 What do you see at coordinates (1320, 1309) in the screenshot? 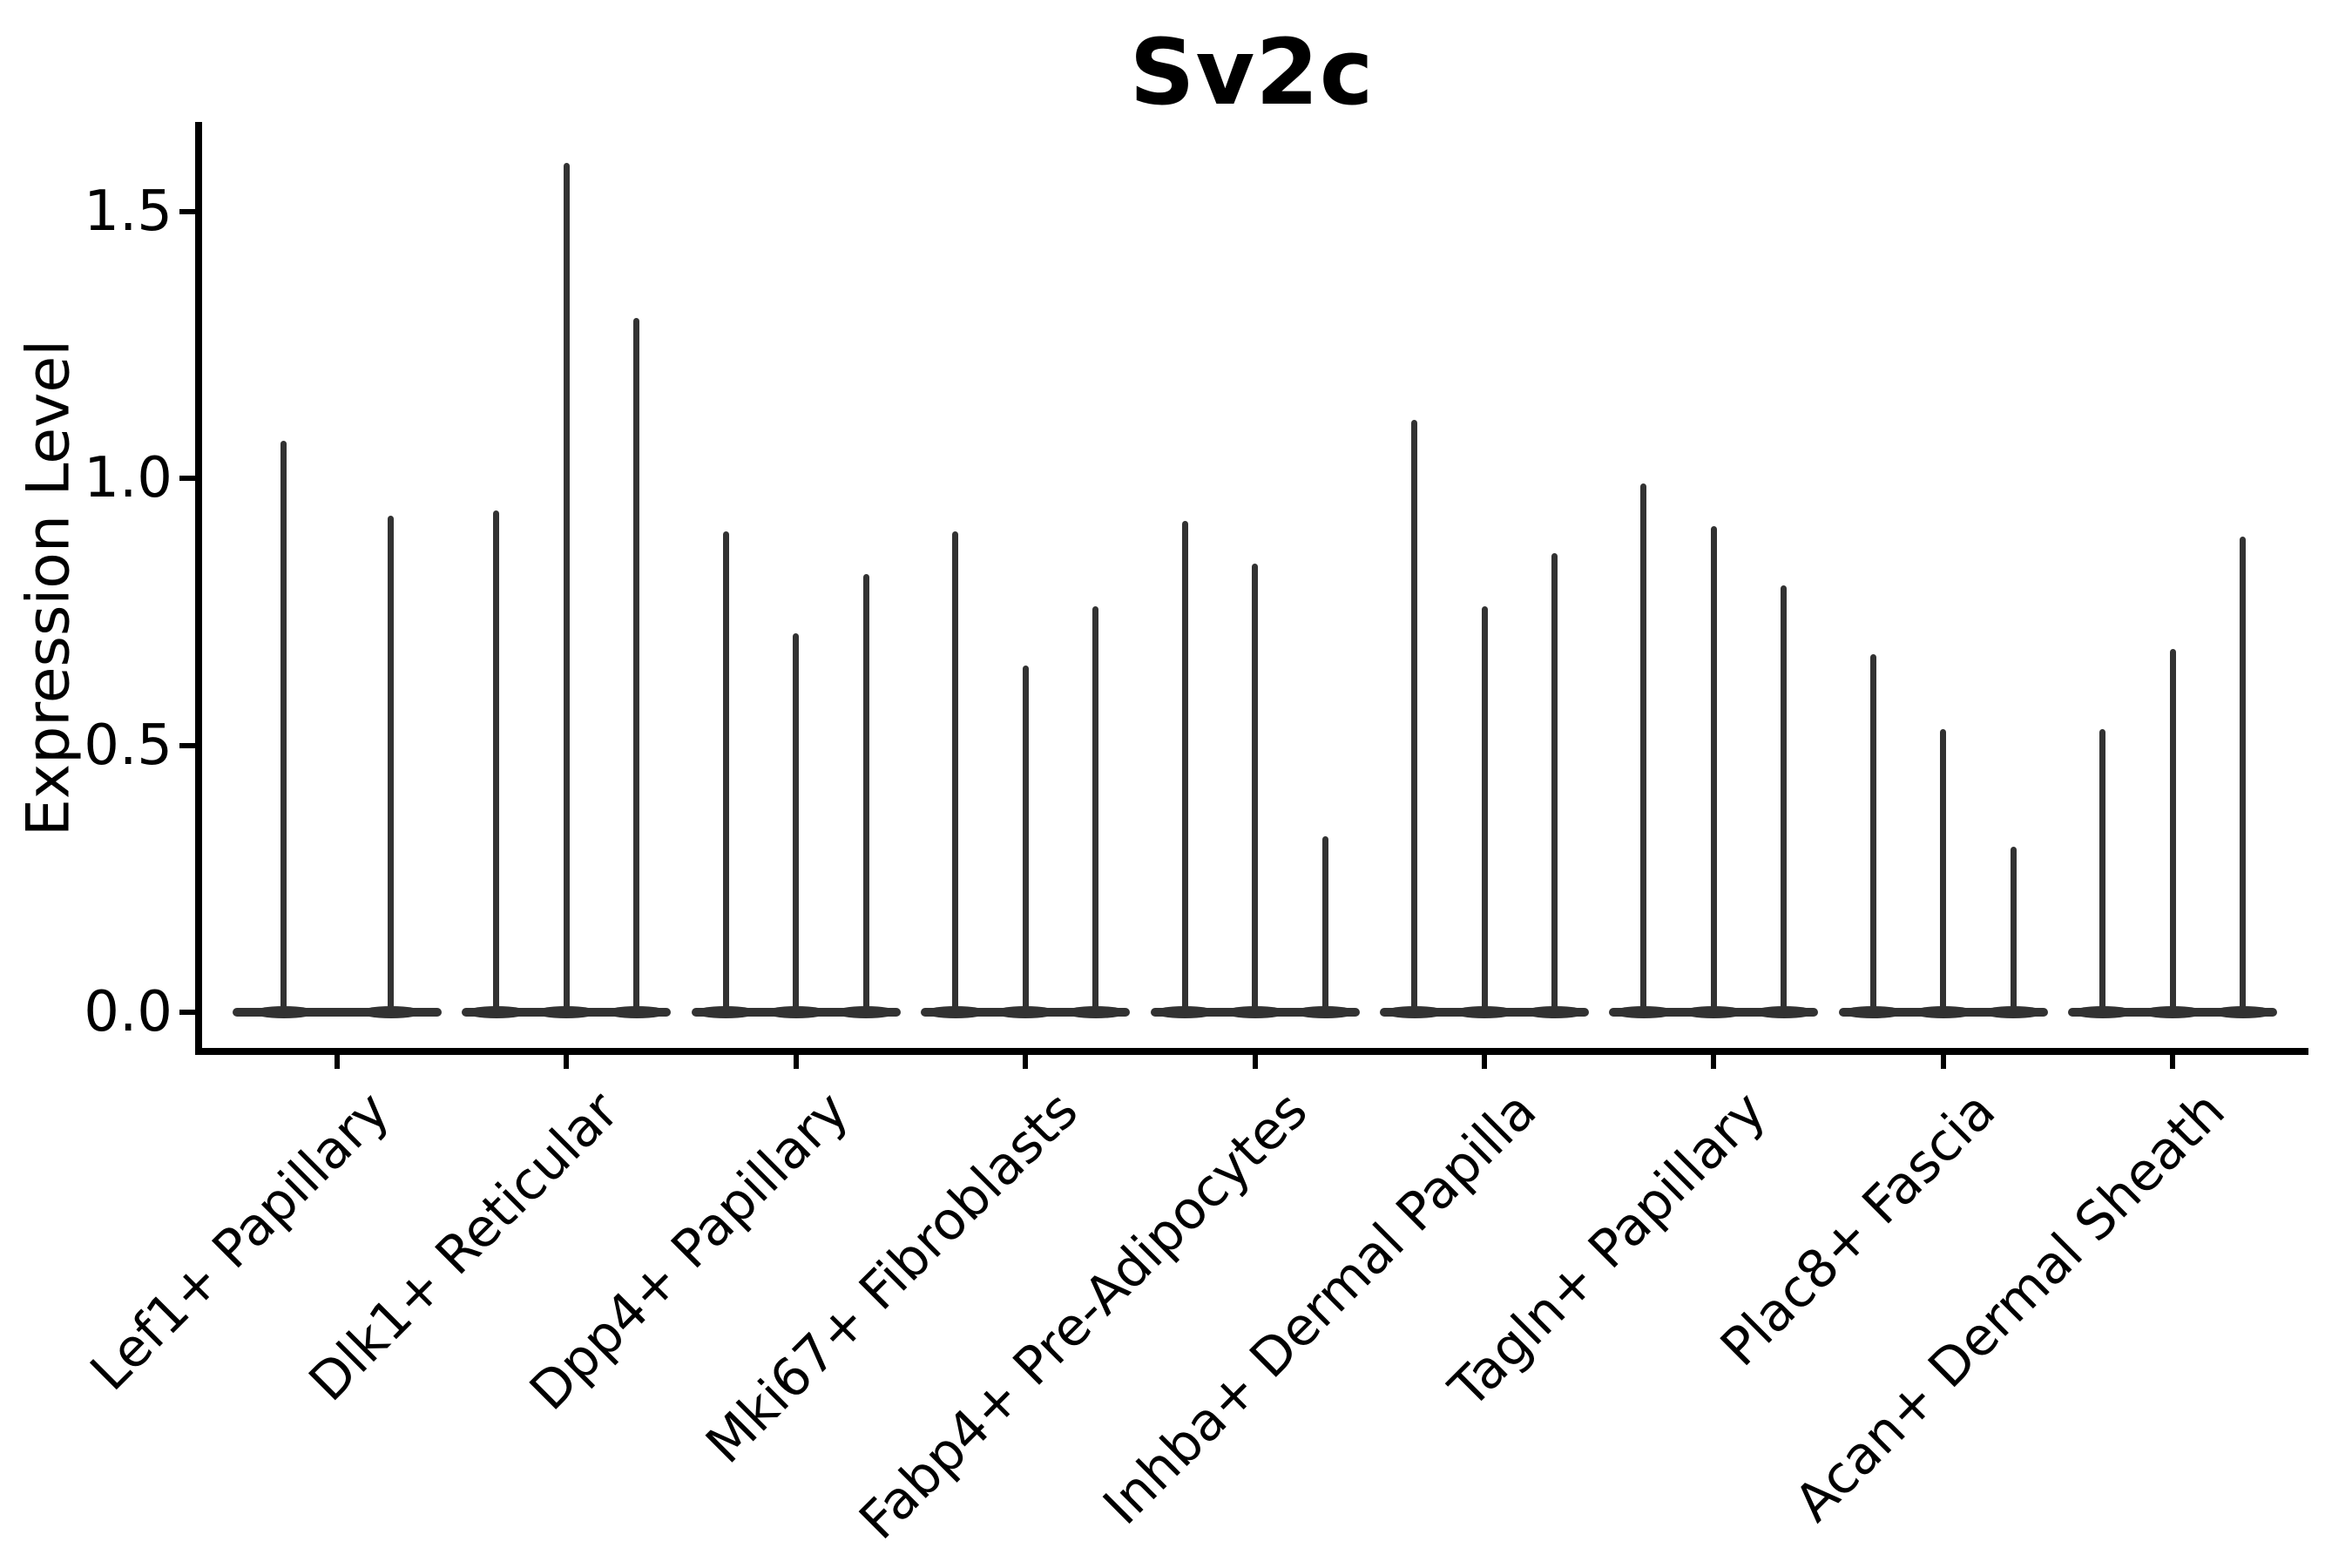
I see `x-tick-label: Inhba+ Dermal Papilla` at bounding box center [1320, 1309].